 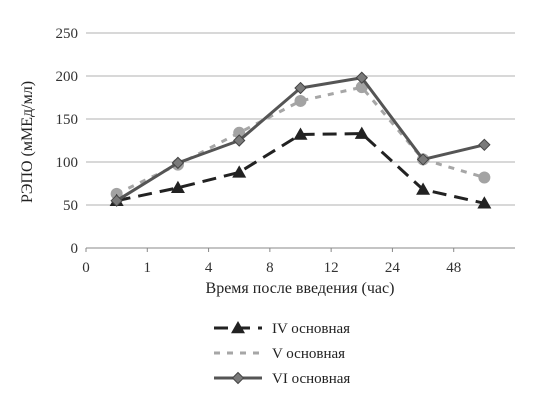 I want to click on x-axis-title: Время после введения (час), so click(x=300, y=288).